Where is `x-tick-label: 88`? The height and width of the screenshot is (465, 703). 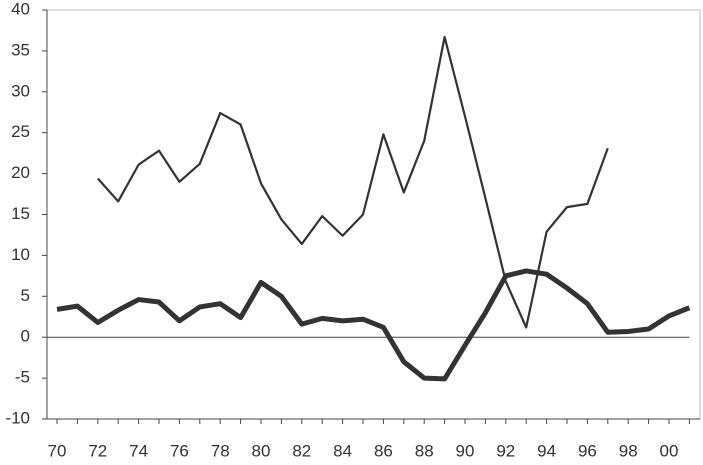 x-tick-label: 88 is located at coordinates (424, 450).